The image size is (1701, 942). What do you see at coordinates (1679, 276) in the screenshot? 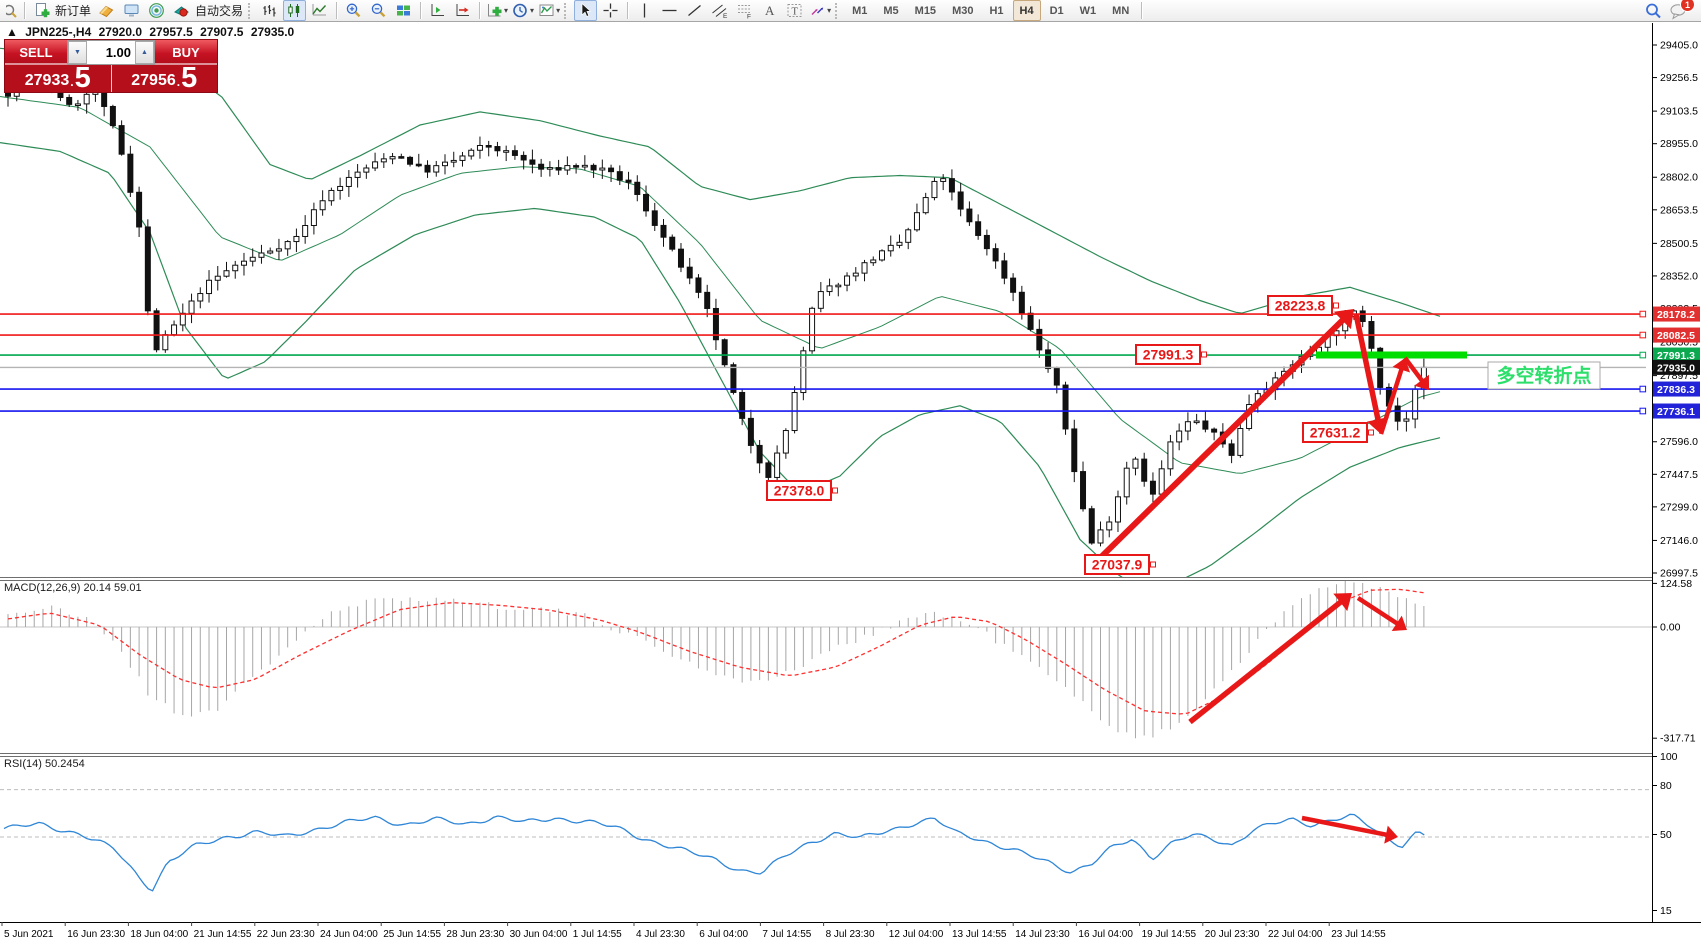
I see `svg-text: 28352.0` at bounding box center [1679, 276].